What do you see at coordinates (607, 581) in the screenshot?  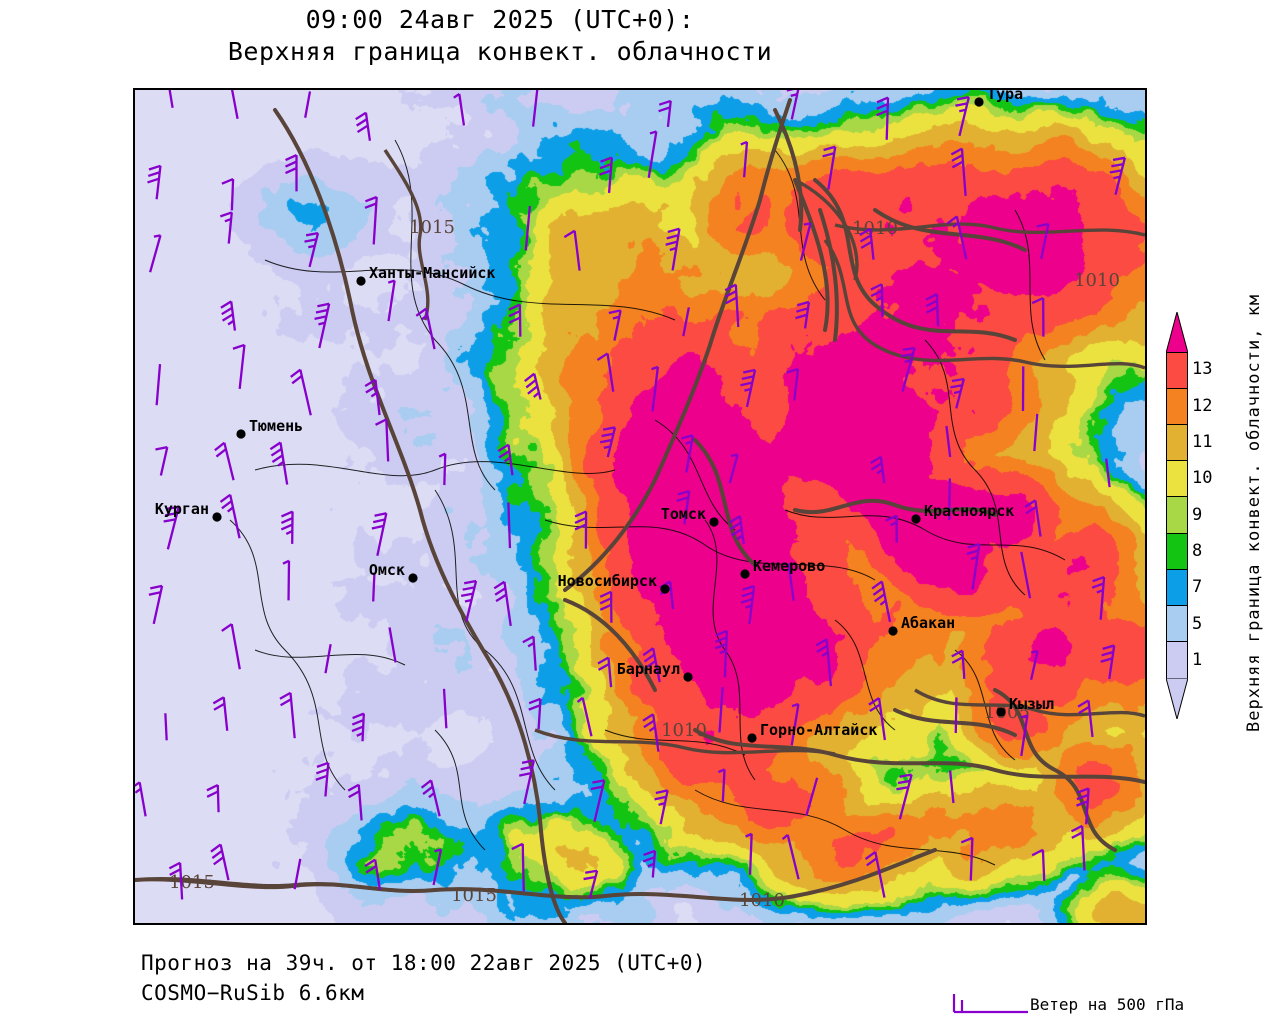 I see `city-label: Новосибирск` at bounding box center [607, 581].